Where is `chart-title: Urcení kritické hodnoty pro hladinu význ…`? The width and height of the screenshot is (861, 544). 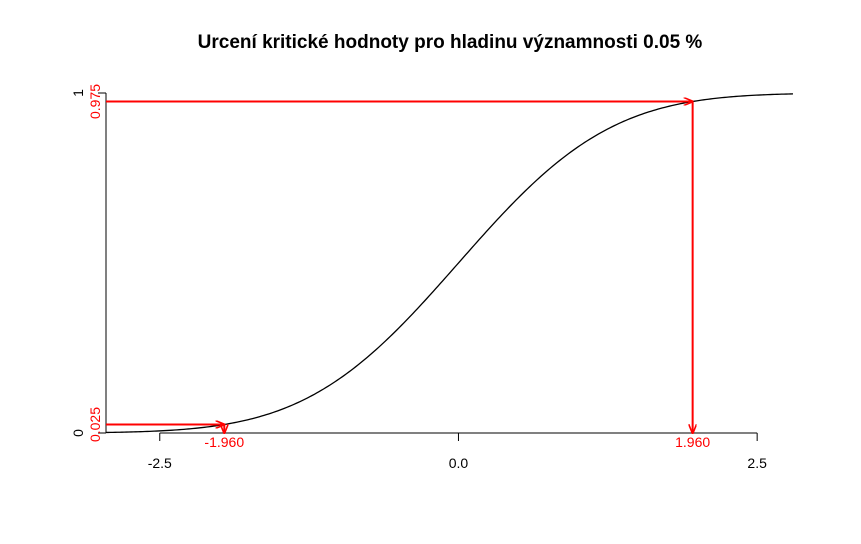
chart-title: Urcení kritické hodnoty pro hladinu význ… is located at coordinates (450, 42).